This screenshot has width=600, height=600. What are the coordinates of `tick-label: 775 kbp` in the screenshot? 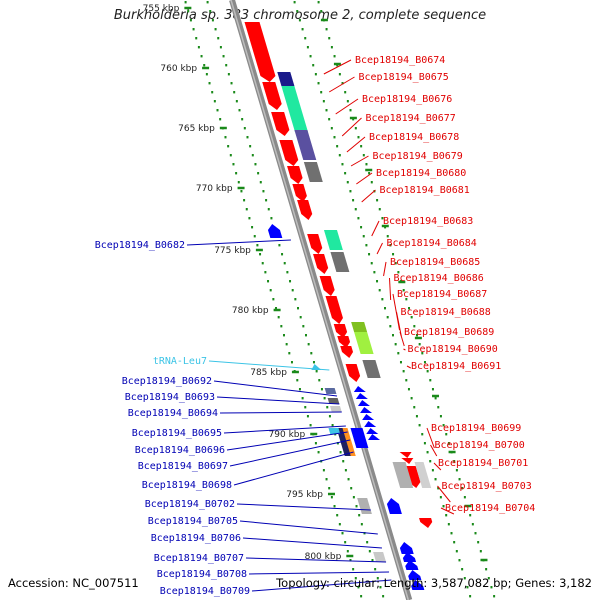 It's located at (232, 251).